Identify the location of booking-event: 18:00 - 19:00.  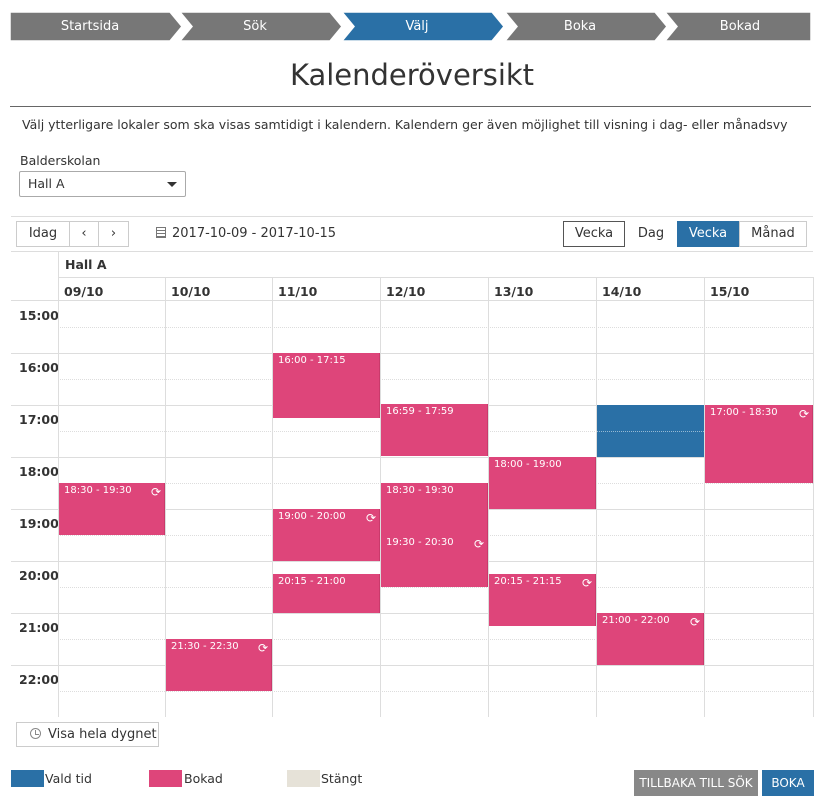
(542, 483).